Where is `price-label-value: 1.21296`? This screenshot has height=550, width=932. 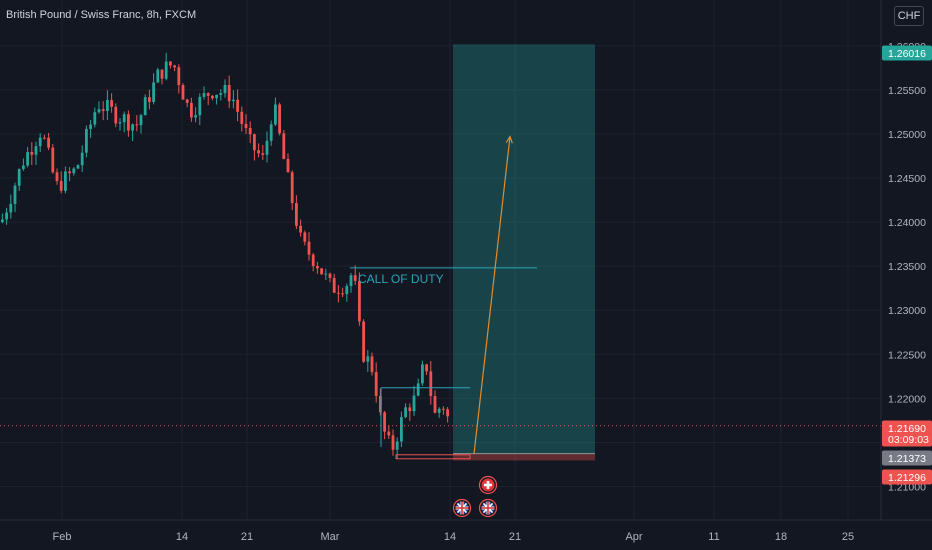 price-label-value: 1.21296 is located at coordinates (907, 478).